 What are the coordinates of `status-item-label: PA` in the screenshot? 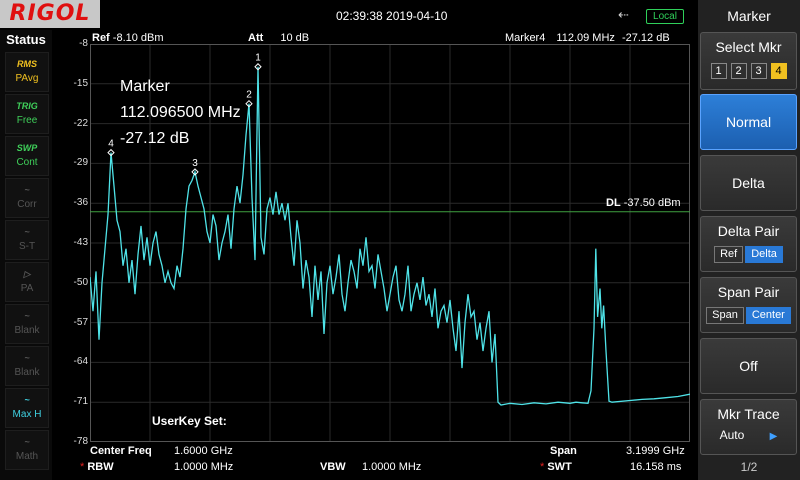 It's located at (27, 288).